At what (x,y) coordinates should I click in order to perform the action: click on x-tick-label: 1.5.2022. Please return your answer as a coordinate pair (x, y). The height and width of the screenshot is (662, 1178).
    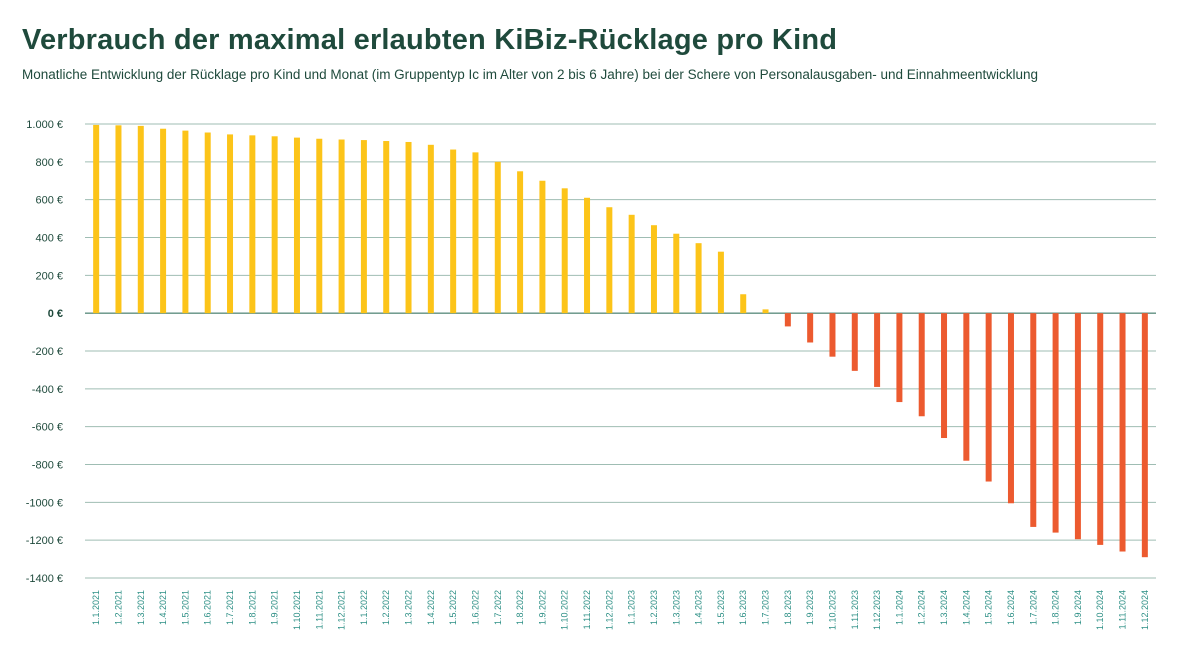
    Looking at the image, I should click on (453, 607).